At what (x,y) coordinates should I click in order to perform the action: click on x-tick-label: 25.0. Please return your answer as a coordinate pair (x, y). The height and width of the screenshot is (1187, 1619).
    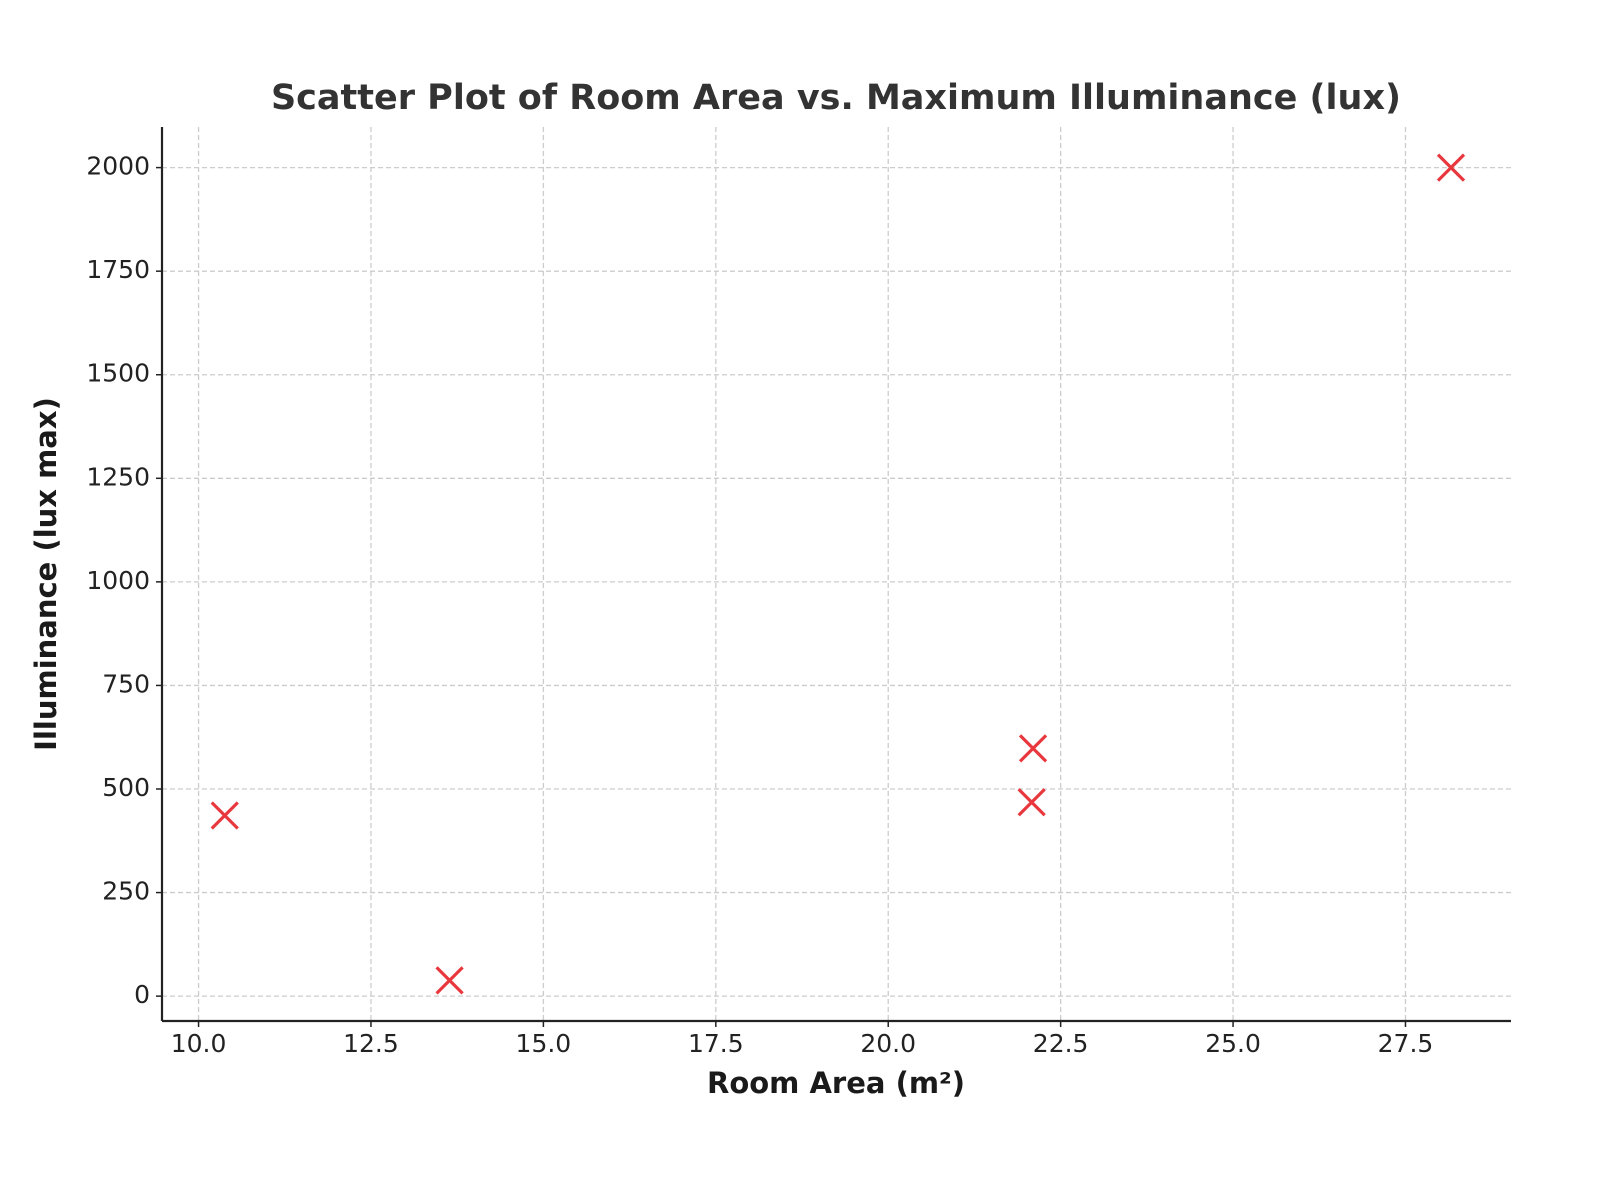
    Looking at the image, I should click on (1233, 1043).